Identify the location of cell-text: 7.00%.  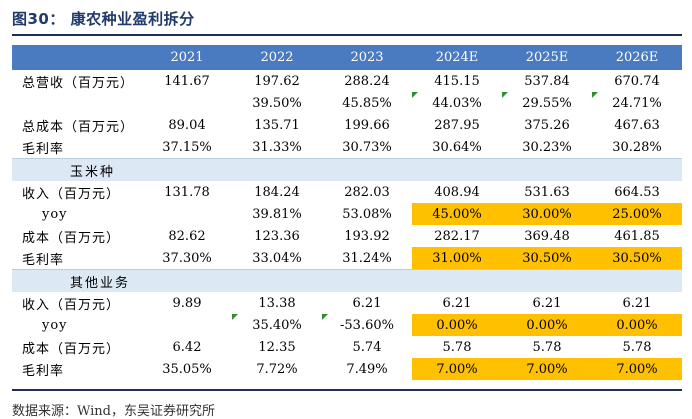
(457, 369).